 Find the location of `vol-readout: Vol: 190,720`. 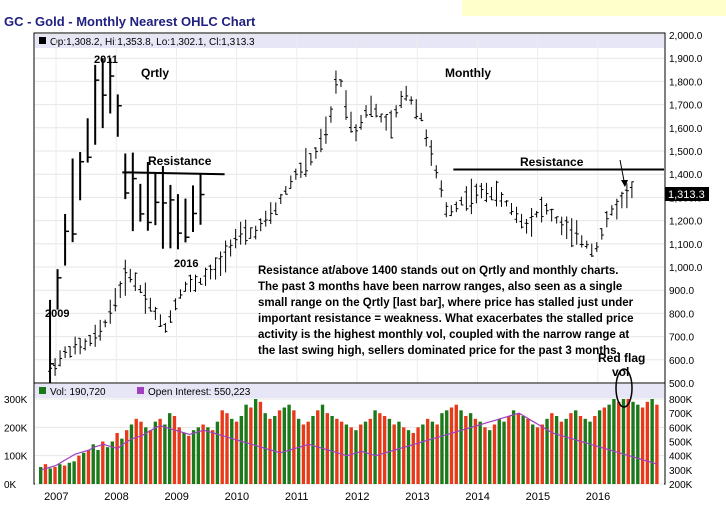

vol-readout: Vol: 190,720 is located at coordinates (78, 392).